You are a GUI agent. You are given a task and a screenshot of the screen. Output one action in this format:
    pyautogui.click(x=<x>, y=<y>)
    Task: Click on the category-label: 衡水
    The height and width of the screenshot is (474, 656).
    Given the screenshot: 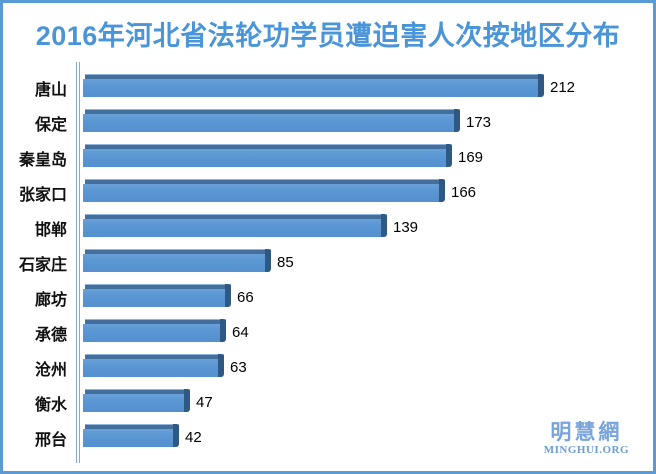 What is the action you would take?
    pyautogui.click(x=50, y=405)
    